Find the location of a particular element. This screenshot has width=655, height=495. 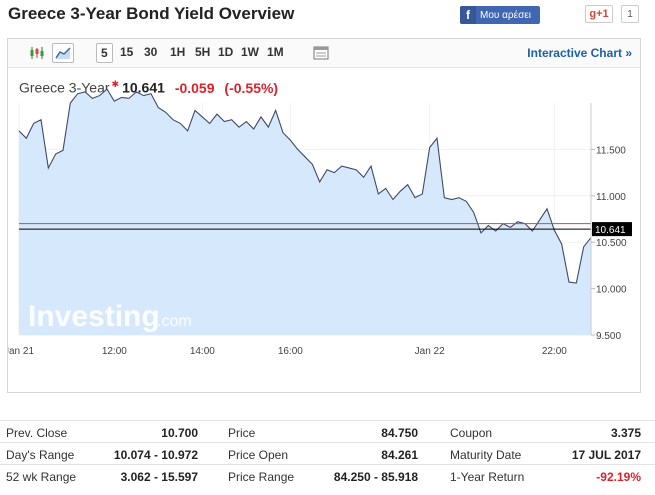

timeframe-1m: 1M is located at coordinates (275, 52).